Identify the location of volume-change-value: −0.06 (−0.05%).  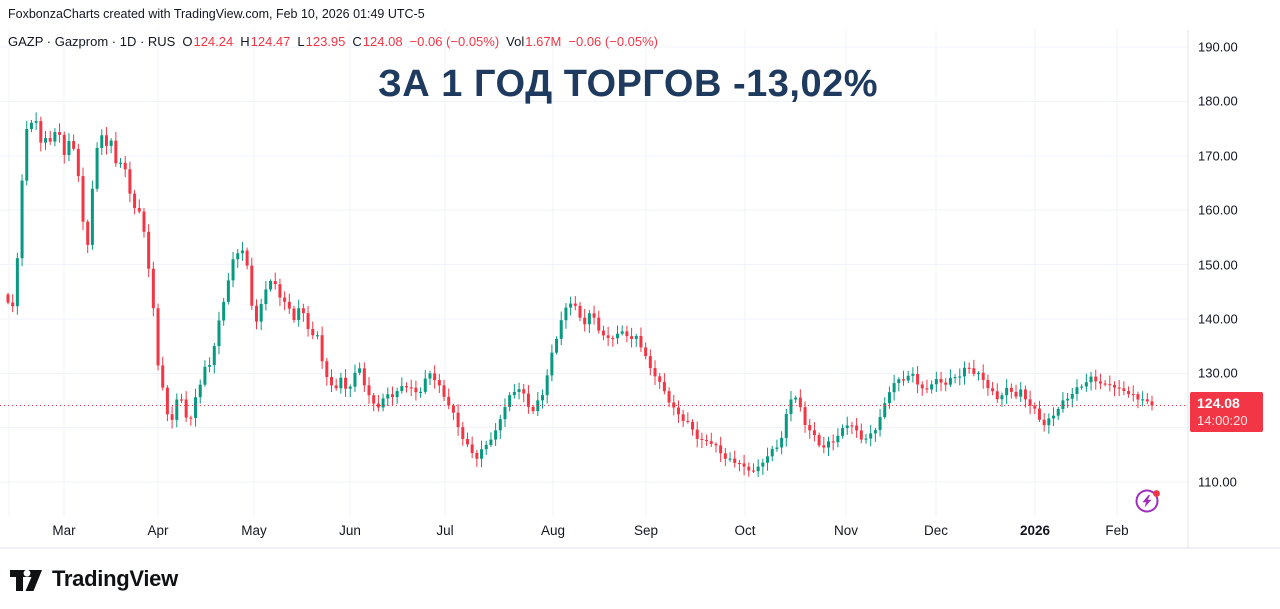
(613, 41).